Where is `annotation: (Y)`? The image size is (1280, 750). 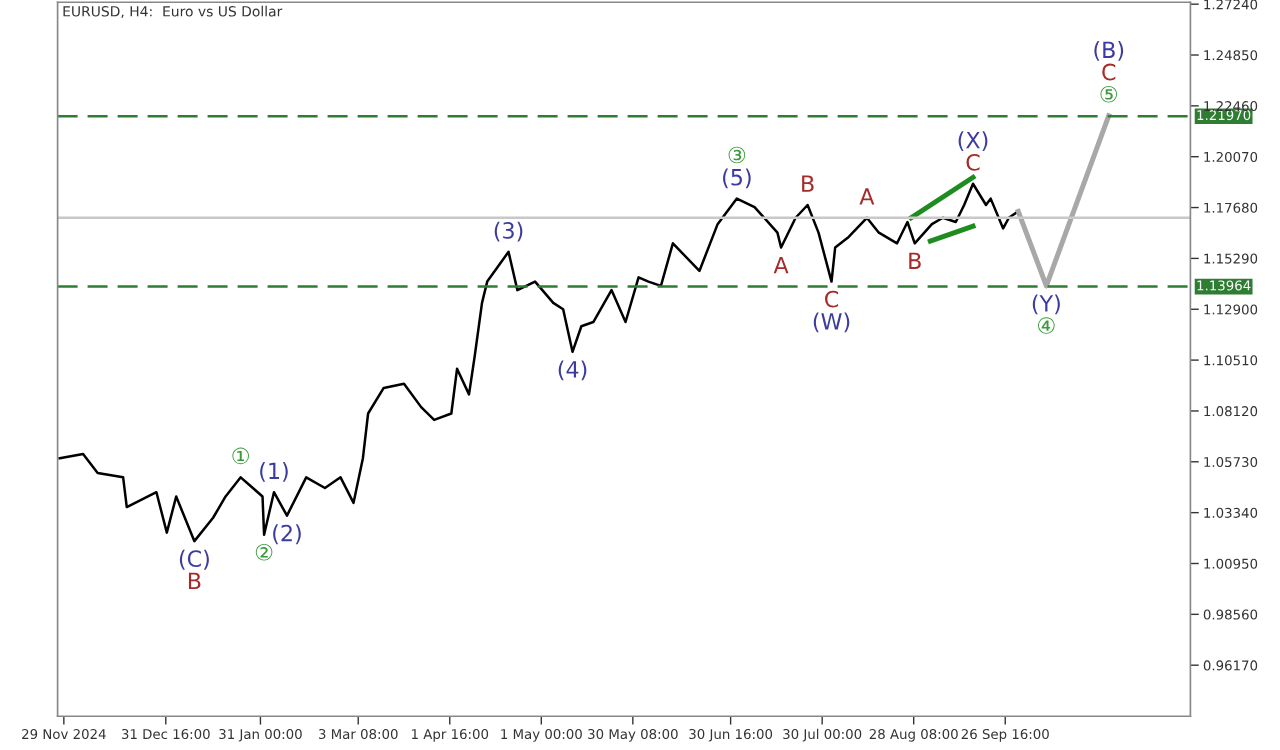
annotation: (Y) is located at coordinates (1046, 304).